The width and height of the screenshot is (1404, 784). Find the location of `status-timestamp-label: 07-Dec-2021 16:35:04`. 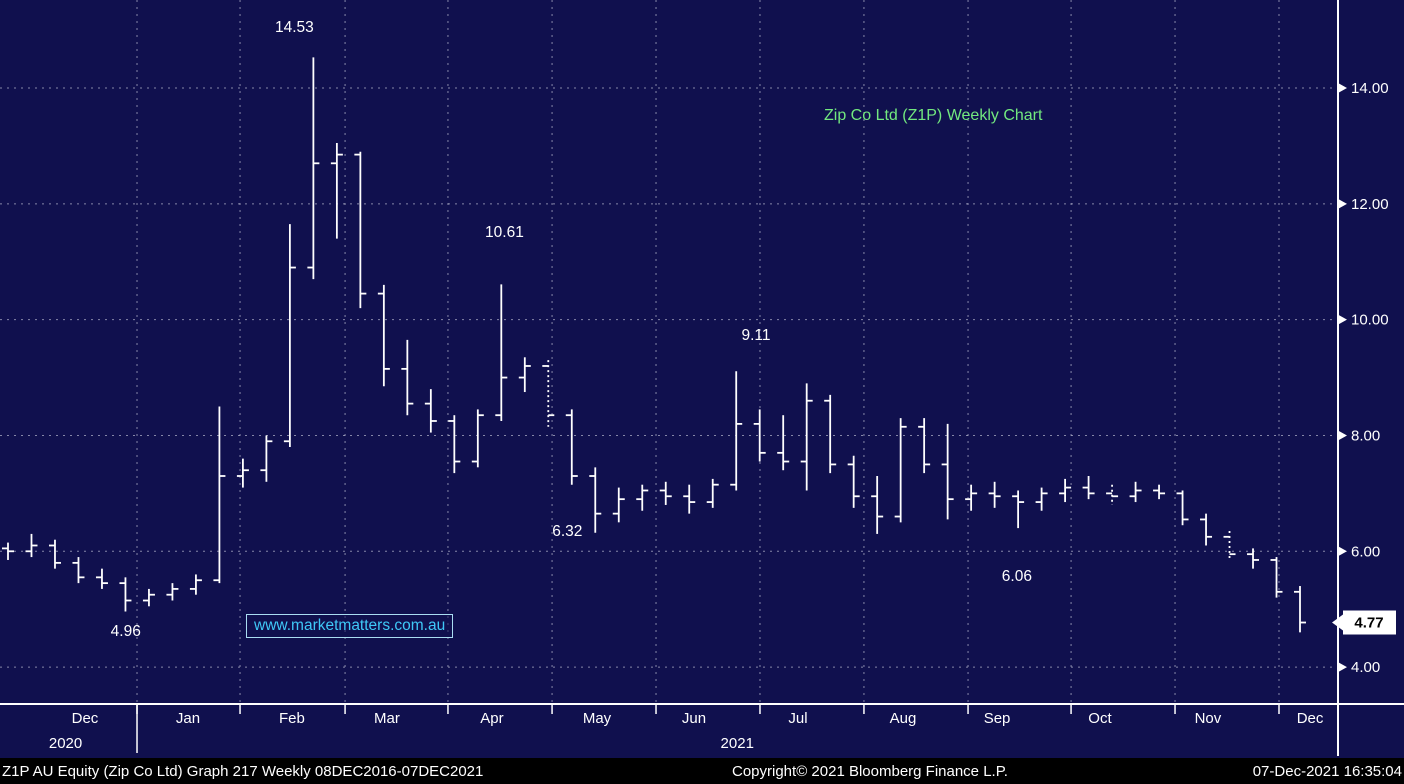

status-timestamp-label: 07-Dec-2021 16:35:04 is located at coordinates (1327, 771).